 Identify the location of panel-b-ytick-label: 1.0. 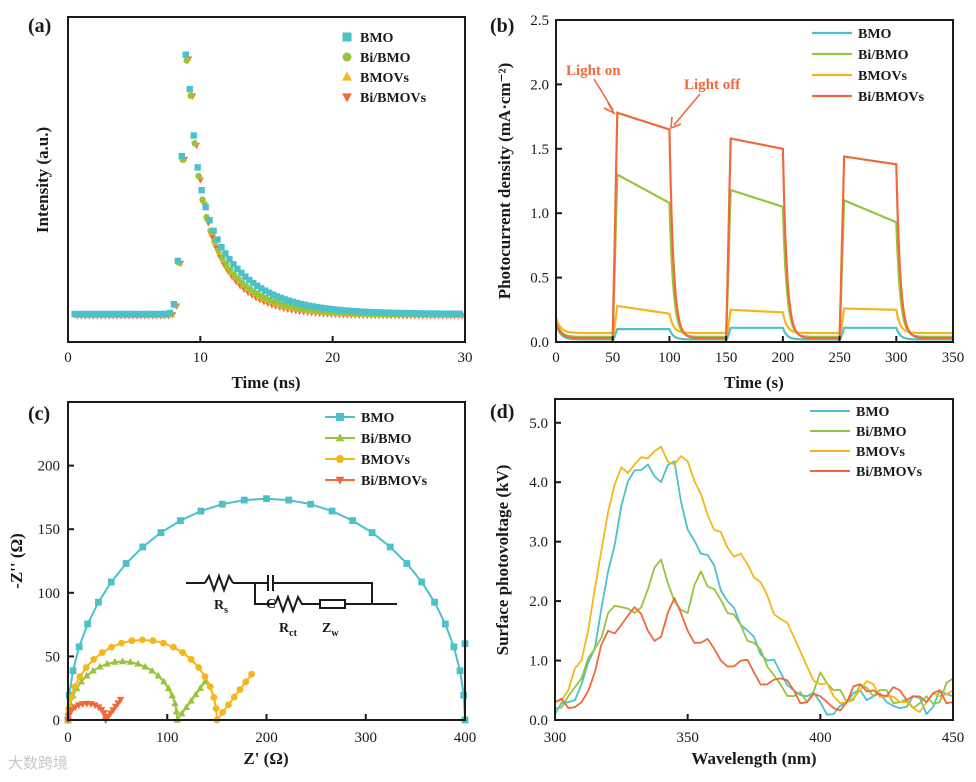
(539, 214).